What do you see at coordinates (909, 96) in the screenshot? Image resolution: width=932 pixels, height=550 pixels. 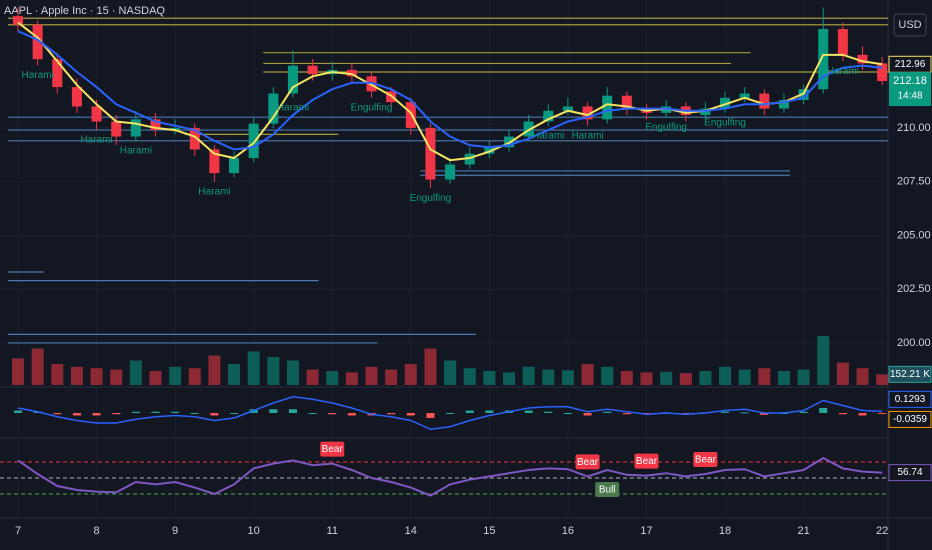 I see `countdown: 14:48` at bounding box center [909, 96].